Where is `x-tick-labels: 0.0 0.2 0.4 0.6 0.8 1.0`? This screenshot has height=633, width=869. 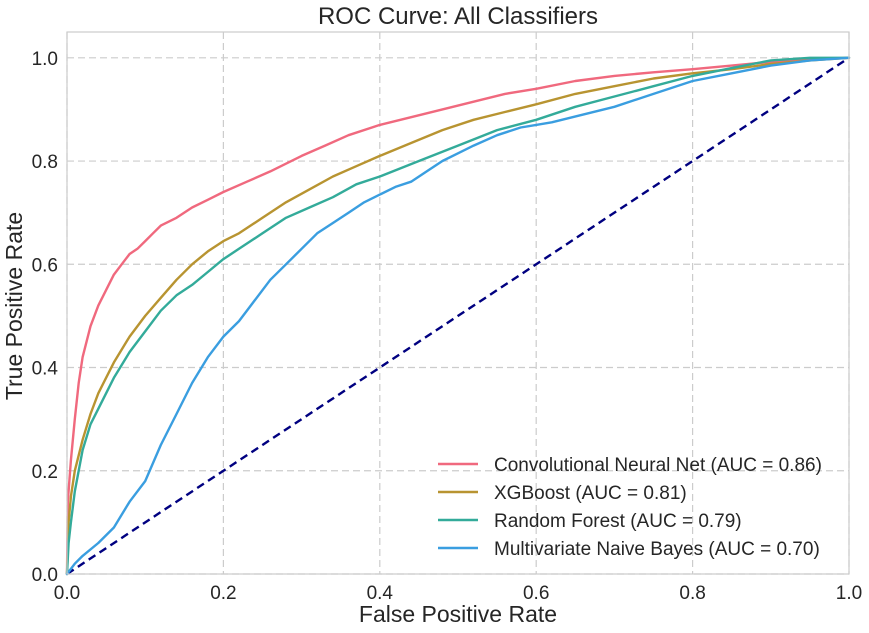 x-tick-labels: 0.0 0.2 0.4 0.6 0.8 1.0 is located at coordinates (458, 593).